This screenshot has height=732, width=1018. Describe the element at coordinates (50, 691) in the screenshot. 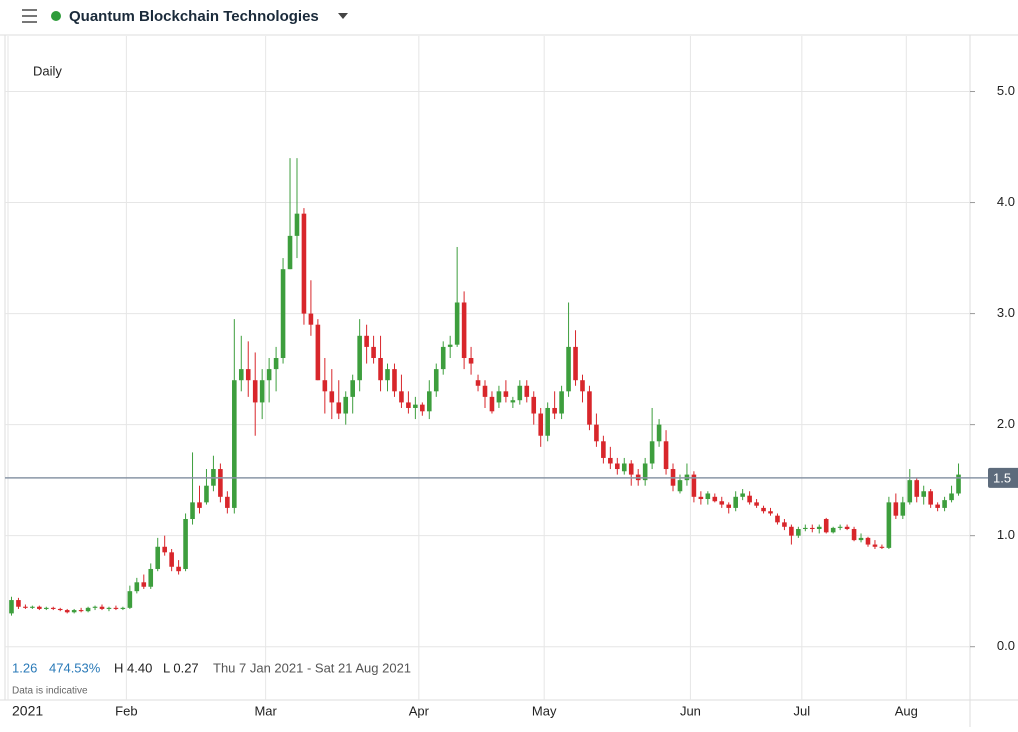

I see `disclaimer: Data is indicative` at that location.